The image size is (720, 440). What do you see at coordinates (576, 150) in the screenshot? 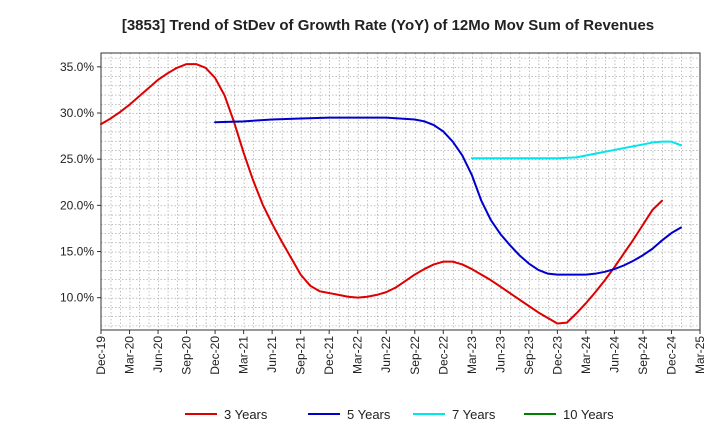
I see `series-line-7-years` at bounding box center [576, 150].